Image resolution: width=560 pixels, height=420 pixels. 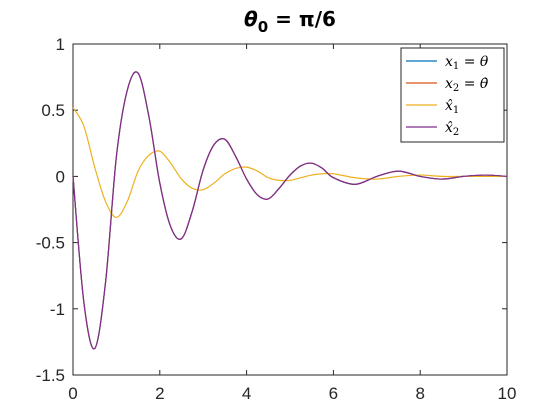 What do you see at coordinates (467, 85) in the screenshot?
I see `legend-label-2: x2 = θ̇` at bounding box center [467, 85].